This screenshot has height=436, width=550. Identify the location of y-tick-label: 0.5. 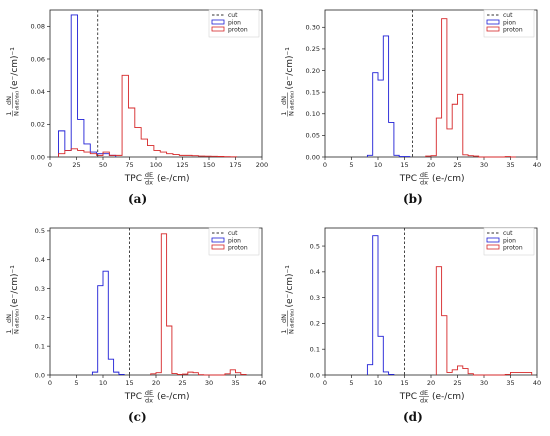
(40, 231).